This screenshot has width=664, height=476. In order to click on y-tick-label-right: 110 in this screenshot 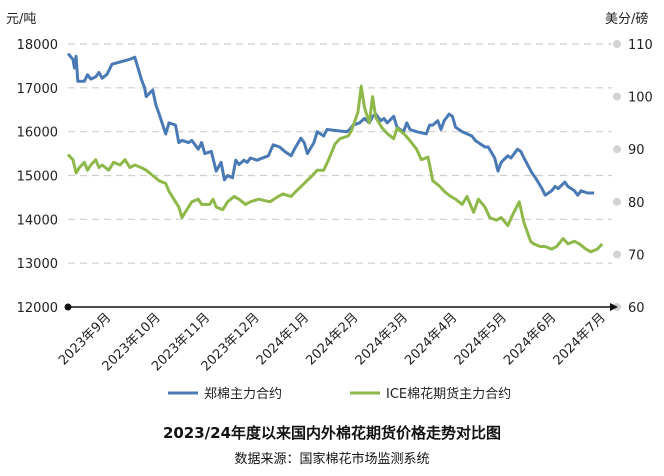, I will do `click(640, 45)`.